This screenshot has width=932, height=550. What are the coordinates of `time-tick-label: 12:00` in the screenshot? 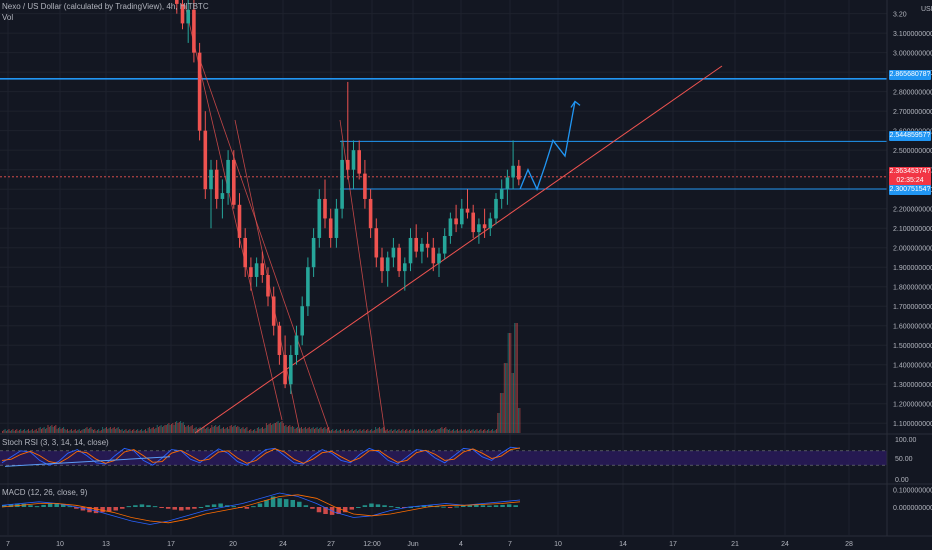 It's located at (372, 544).